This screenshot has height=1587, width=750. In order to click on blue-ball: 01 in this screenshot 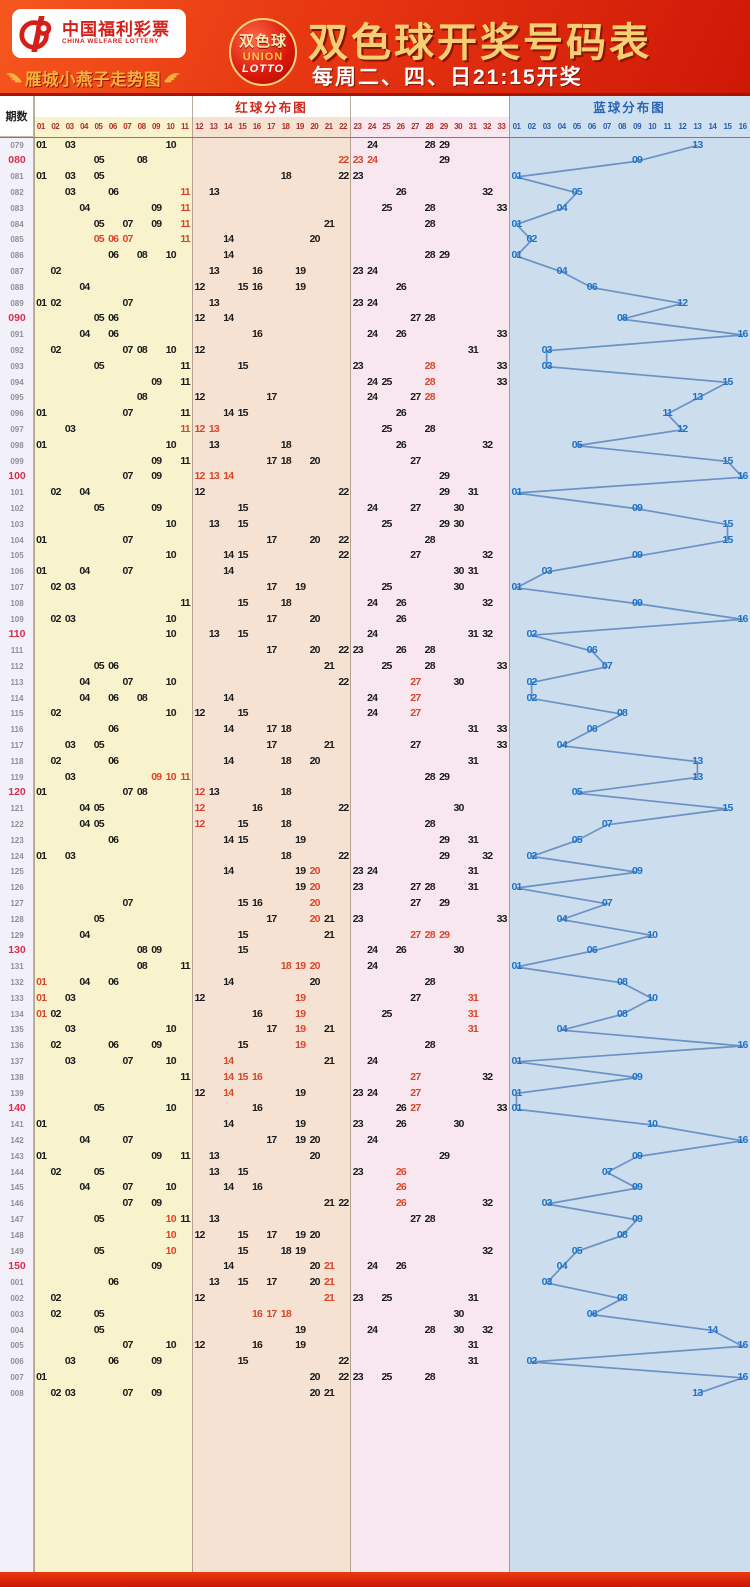, I will do `click(516, 223)`.